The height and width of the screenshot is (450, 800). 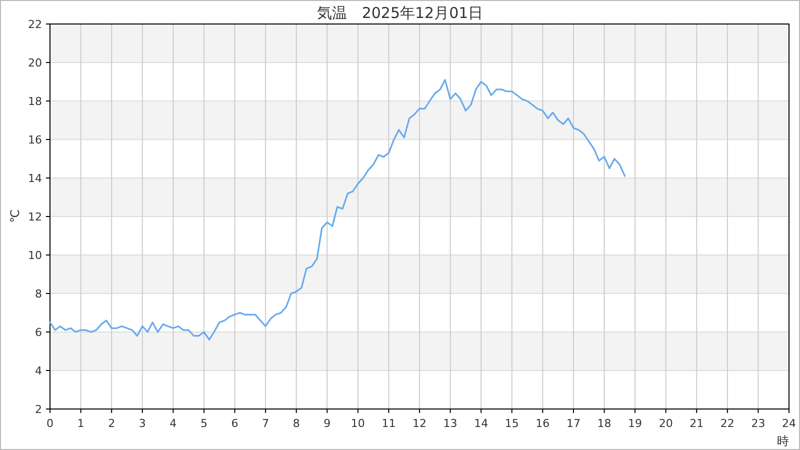 I want to click on x-tick-label: 7, so click(x=266, y=423).